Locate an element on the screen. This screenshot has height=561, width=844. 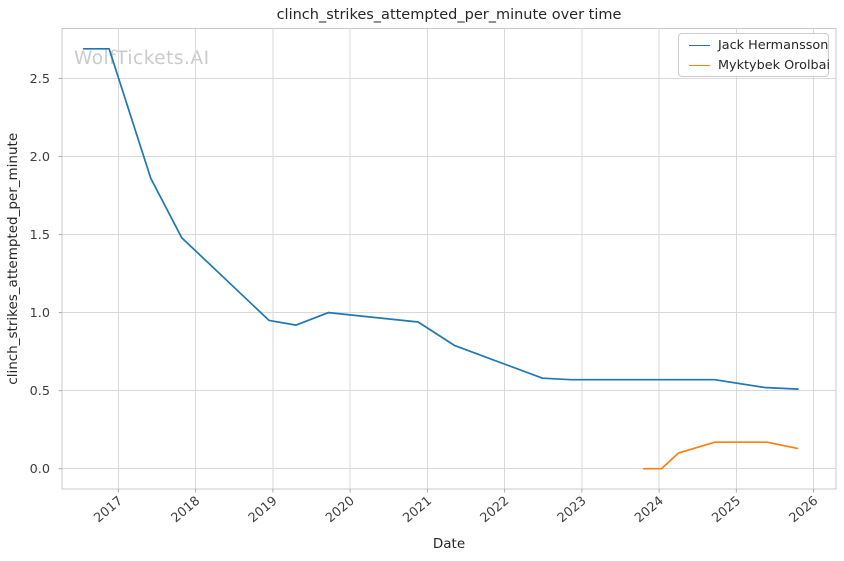
y-tick-label: 1.5 is located at coordinates (40, 235).